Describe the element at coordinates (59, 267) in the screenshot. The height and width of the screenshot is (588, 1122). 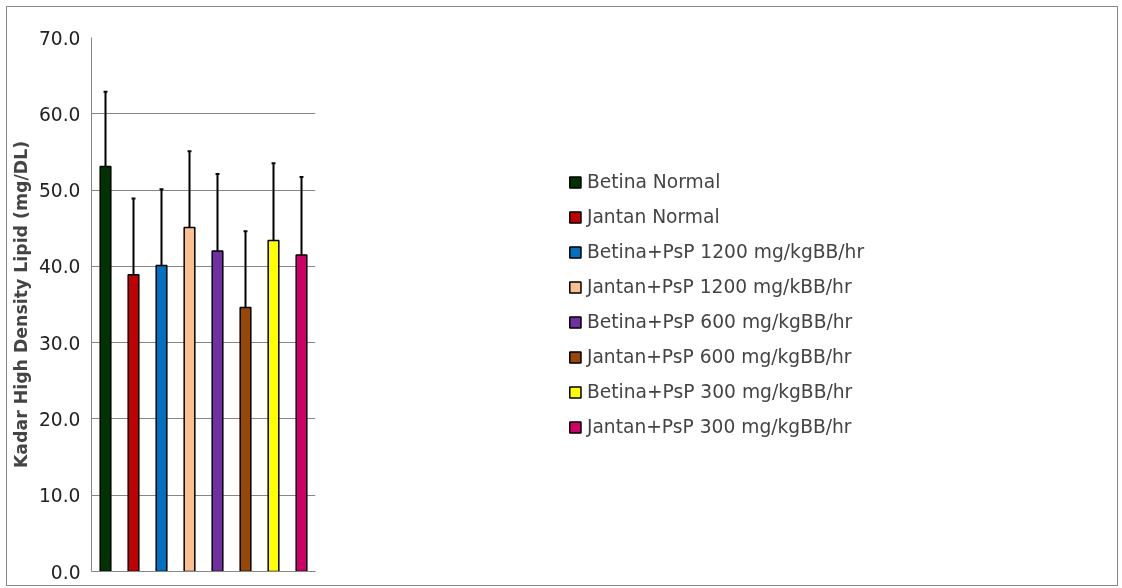
I see `y-tick-label: 40.0` at that location.